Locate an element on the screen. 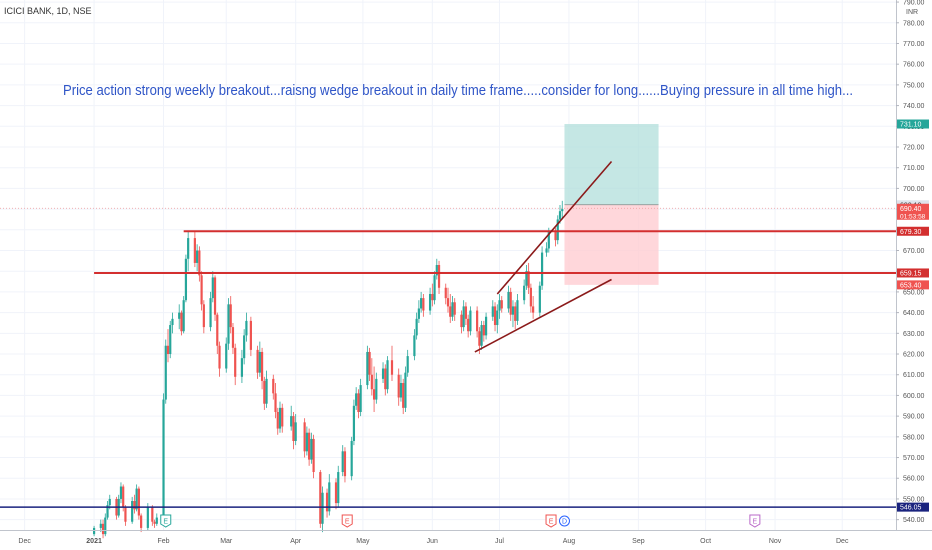  dividend-icon is located at coordinates (564, 521).